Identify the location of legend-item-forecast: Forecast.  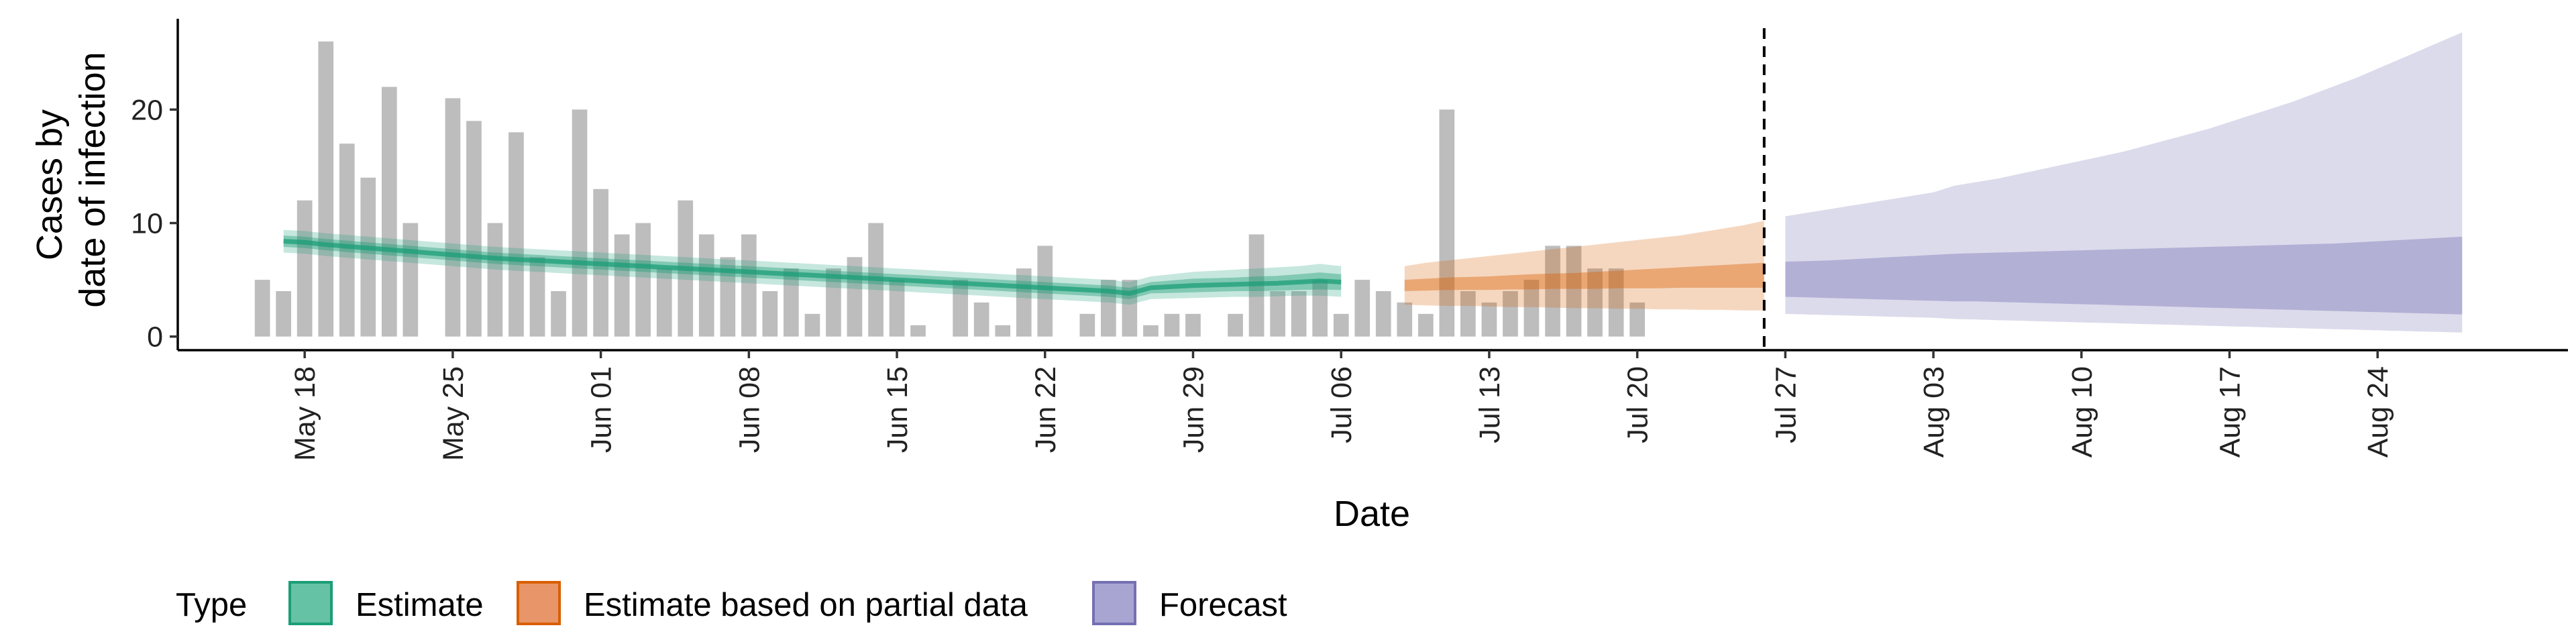
(1189, 603).